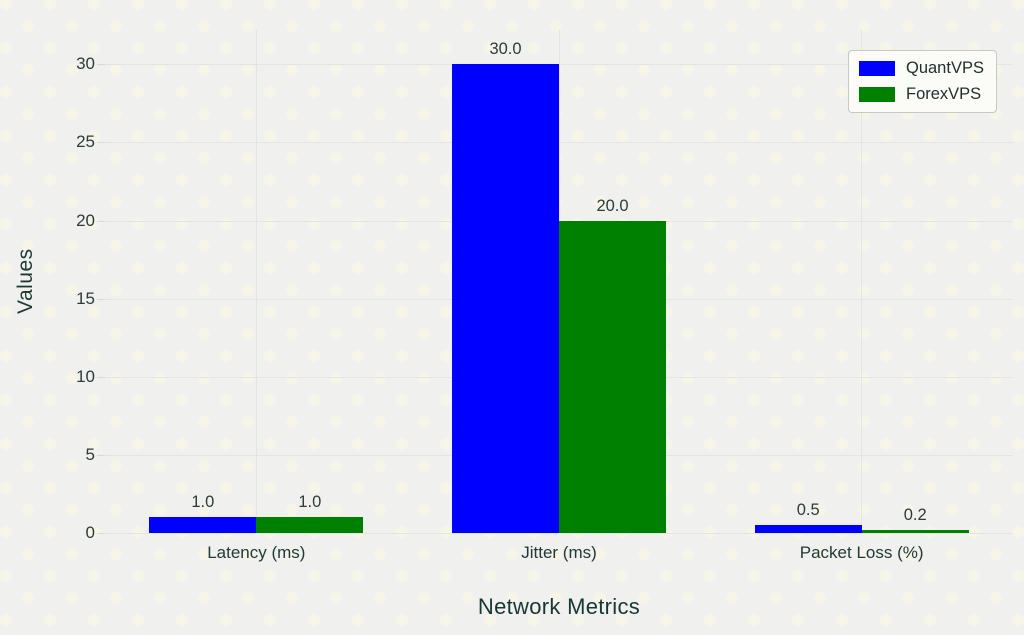  What do you see at coordinates (85, 376) in the screenshot?
I see `y-tick-label: 10` at bounding box center [85, 376].